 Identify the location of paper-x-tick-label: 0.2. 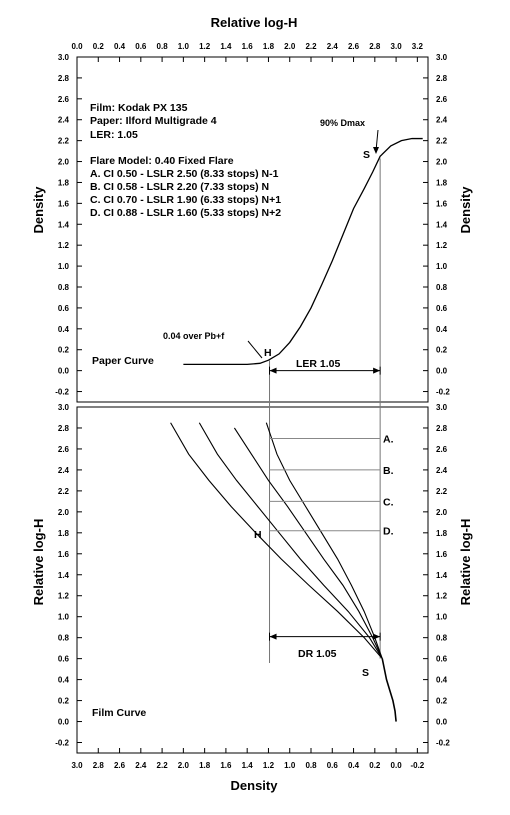
(99, 46).